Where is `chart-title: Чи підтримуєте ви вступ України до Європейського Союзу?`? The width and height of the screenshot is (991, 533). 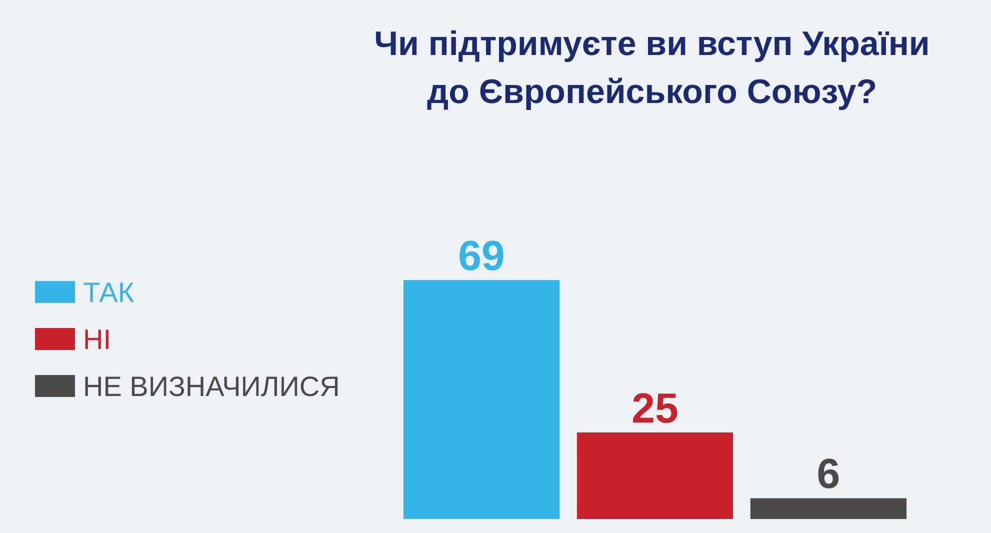
chart-title: Чи підтримуєте ви вступ України до Європейського Союзу? is located at coordinates (652, 68).